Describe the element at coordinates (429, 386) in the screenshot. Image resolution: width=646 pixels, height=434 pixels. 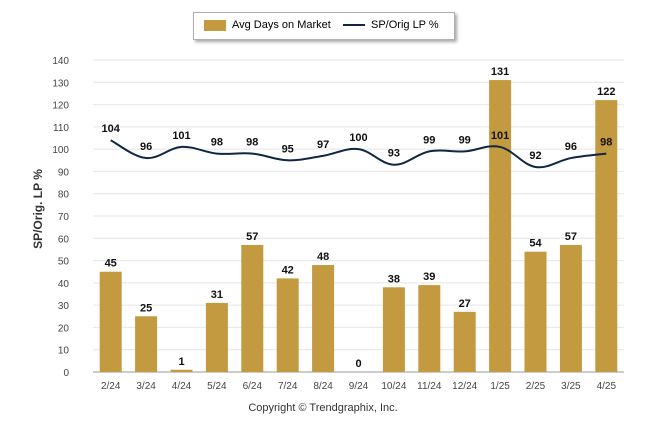
I see `x-tick-label: 11/24` at that location.